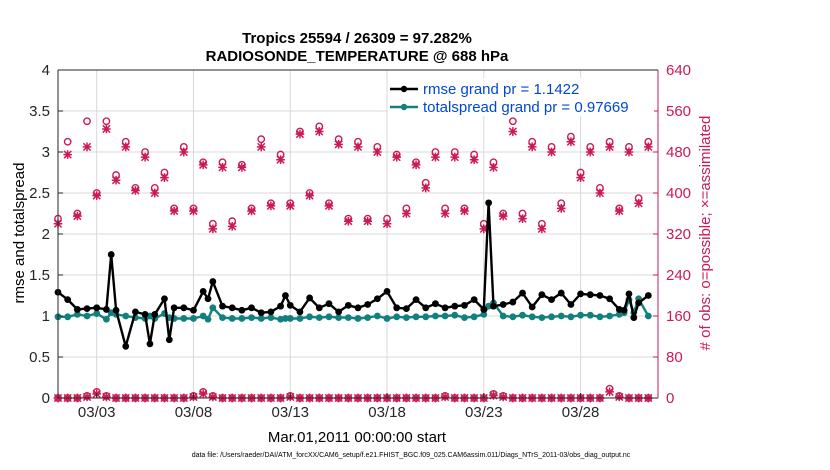 Image resolution: width=830 pixels, height=470 pixels. Describe the element at coordinates (678, 234) in the screenshot. I see `y-right-tick-label: 320` at that location.